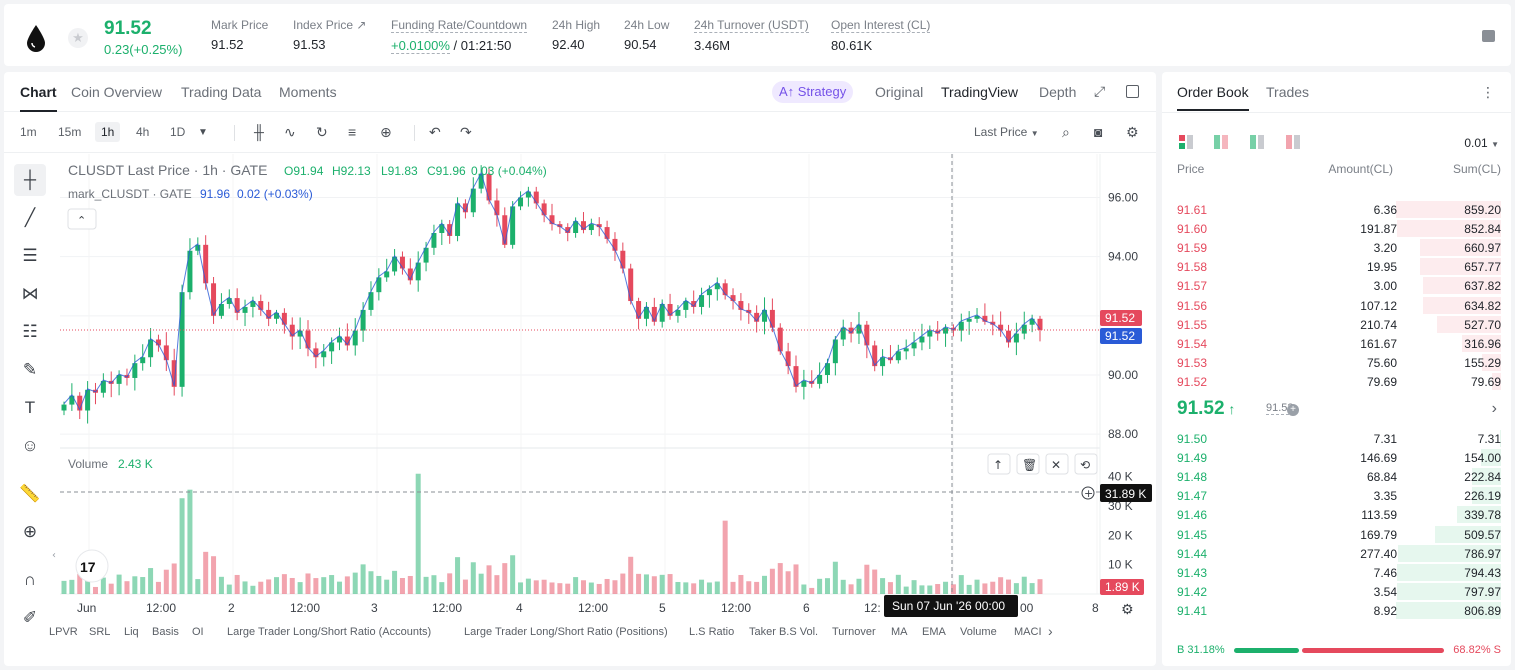  Describe the element at coordinates (30, 180) in the screenshot. I see `crosshair-icon: ┼` at that location.